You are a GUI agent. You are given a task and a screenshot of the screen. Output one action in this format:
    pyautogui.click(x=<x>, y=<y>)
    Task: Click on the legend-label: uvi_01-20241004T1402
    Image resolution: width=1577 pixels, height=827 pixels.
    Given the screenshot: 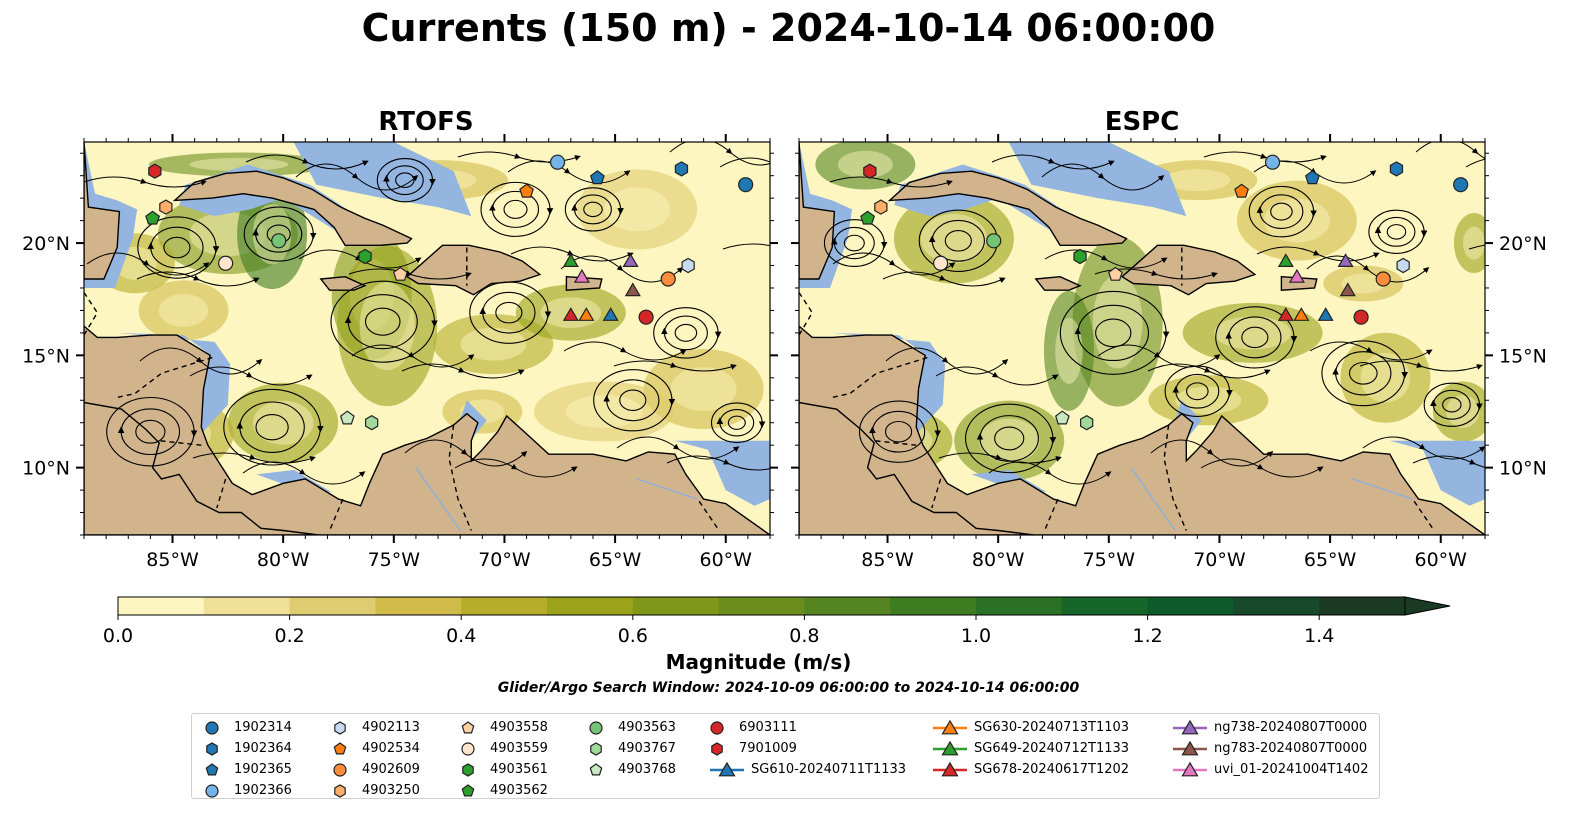 What is the action you would take?
    pyautogui.click(x=1291, y=769)
    